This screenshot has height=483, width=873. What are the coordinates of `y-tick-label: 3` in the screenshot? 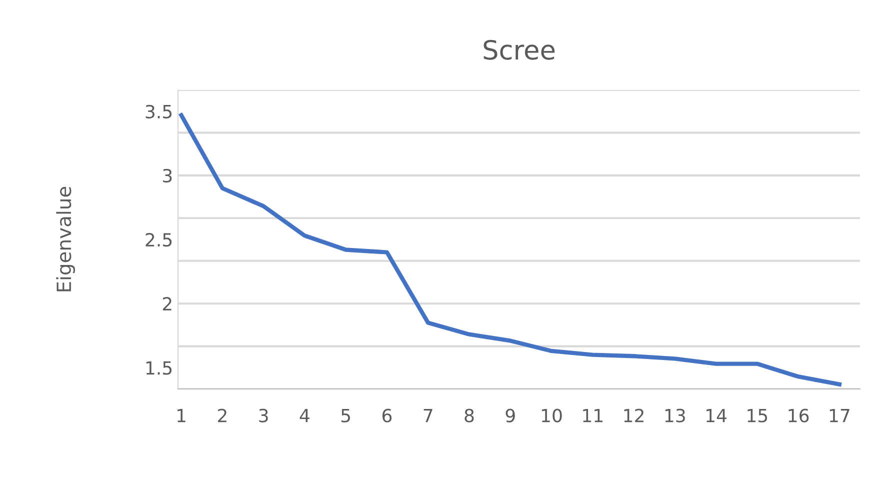 It's located at (167, 175).